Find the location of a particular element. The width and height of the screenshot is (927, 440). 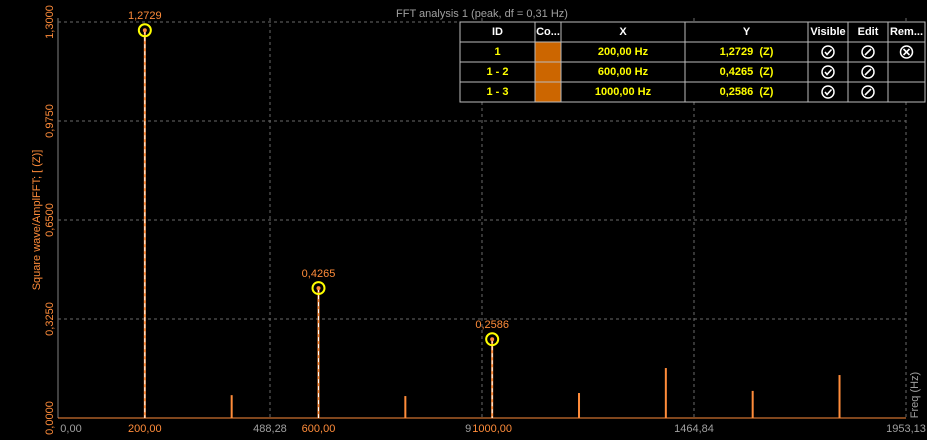

icon-remove-glyph is located at coordinates (906, 52).